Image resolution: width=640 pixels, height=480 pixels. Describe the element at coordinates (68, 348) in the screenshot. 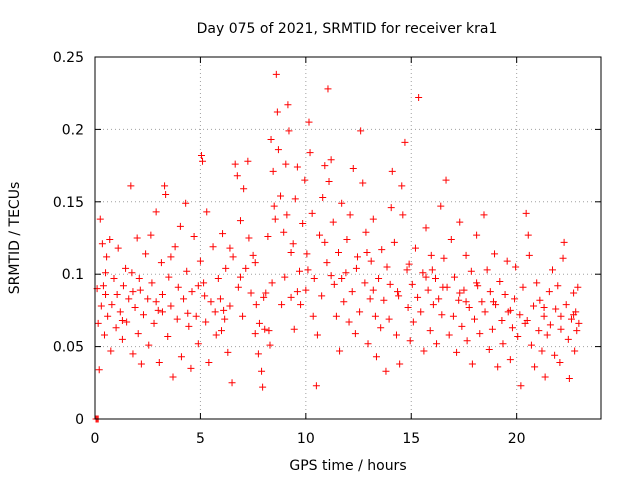

I see `y-tick-label: 0.05` at that location.